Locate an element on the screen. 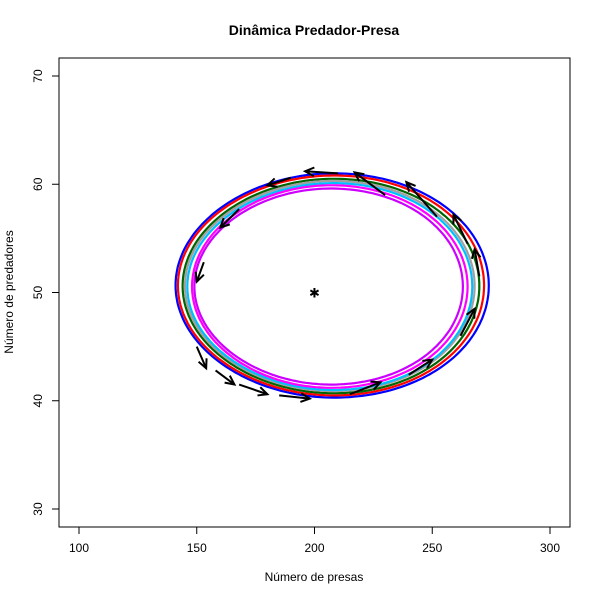 This screenshot has width=600, height=600. y-tick-label: 40 is located at coordinates (38, 401).